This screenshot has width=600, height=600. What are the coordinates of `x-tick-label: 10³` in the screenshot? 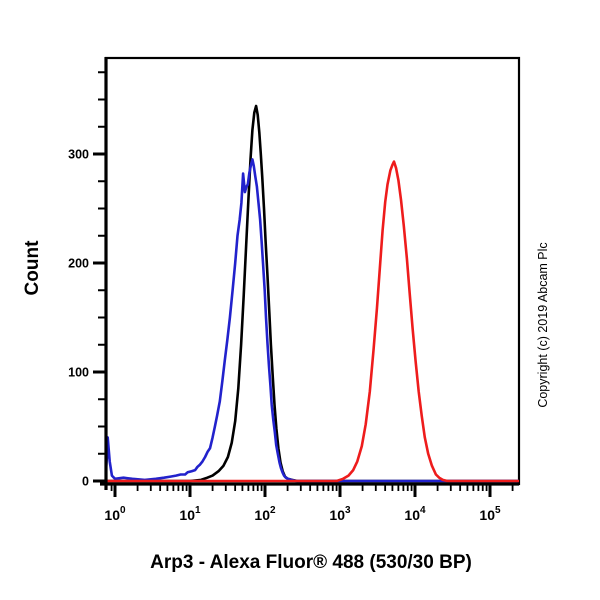 It's located at (340, 514).